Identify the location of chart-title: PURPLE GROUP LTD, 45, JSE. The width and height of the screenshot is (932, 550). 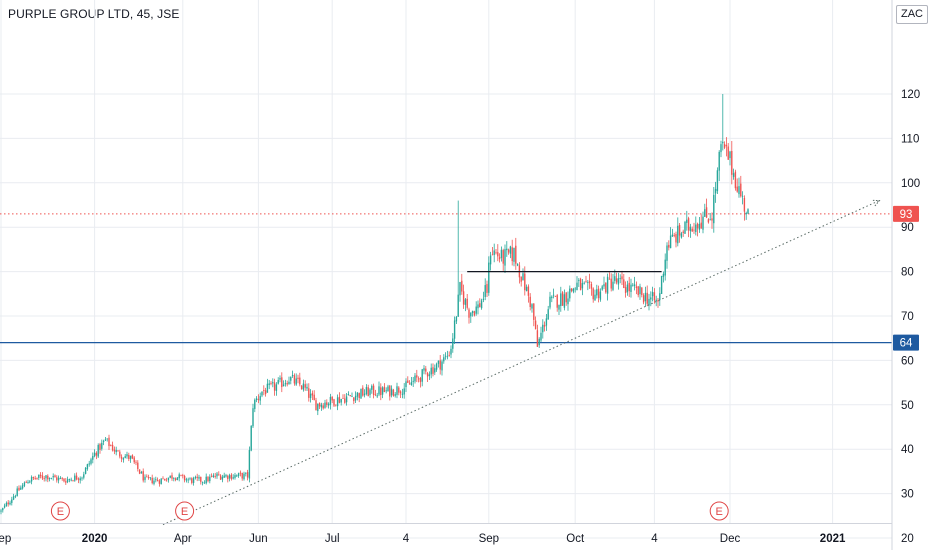
(94, 14).